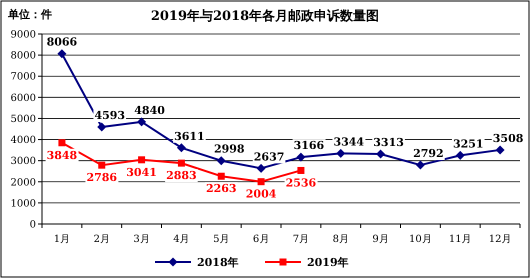 The height and width of the screenshot is (278, 530). What do you see at coordinates (328, 262) in the screenshot?
I see `legend-label: 2019年` at bounding box center [328, 262].